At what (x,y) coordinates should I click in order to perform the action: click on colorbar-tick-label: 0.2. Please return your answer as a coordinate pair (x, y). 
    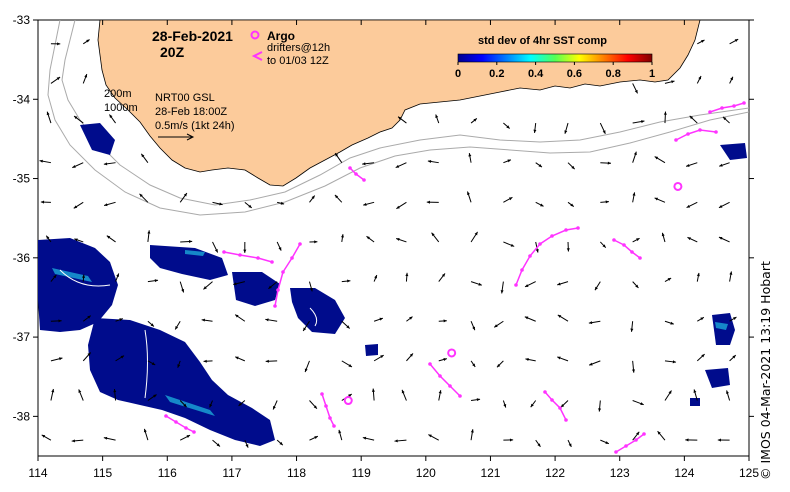
    Looking at the image, I should click on (496, 74).